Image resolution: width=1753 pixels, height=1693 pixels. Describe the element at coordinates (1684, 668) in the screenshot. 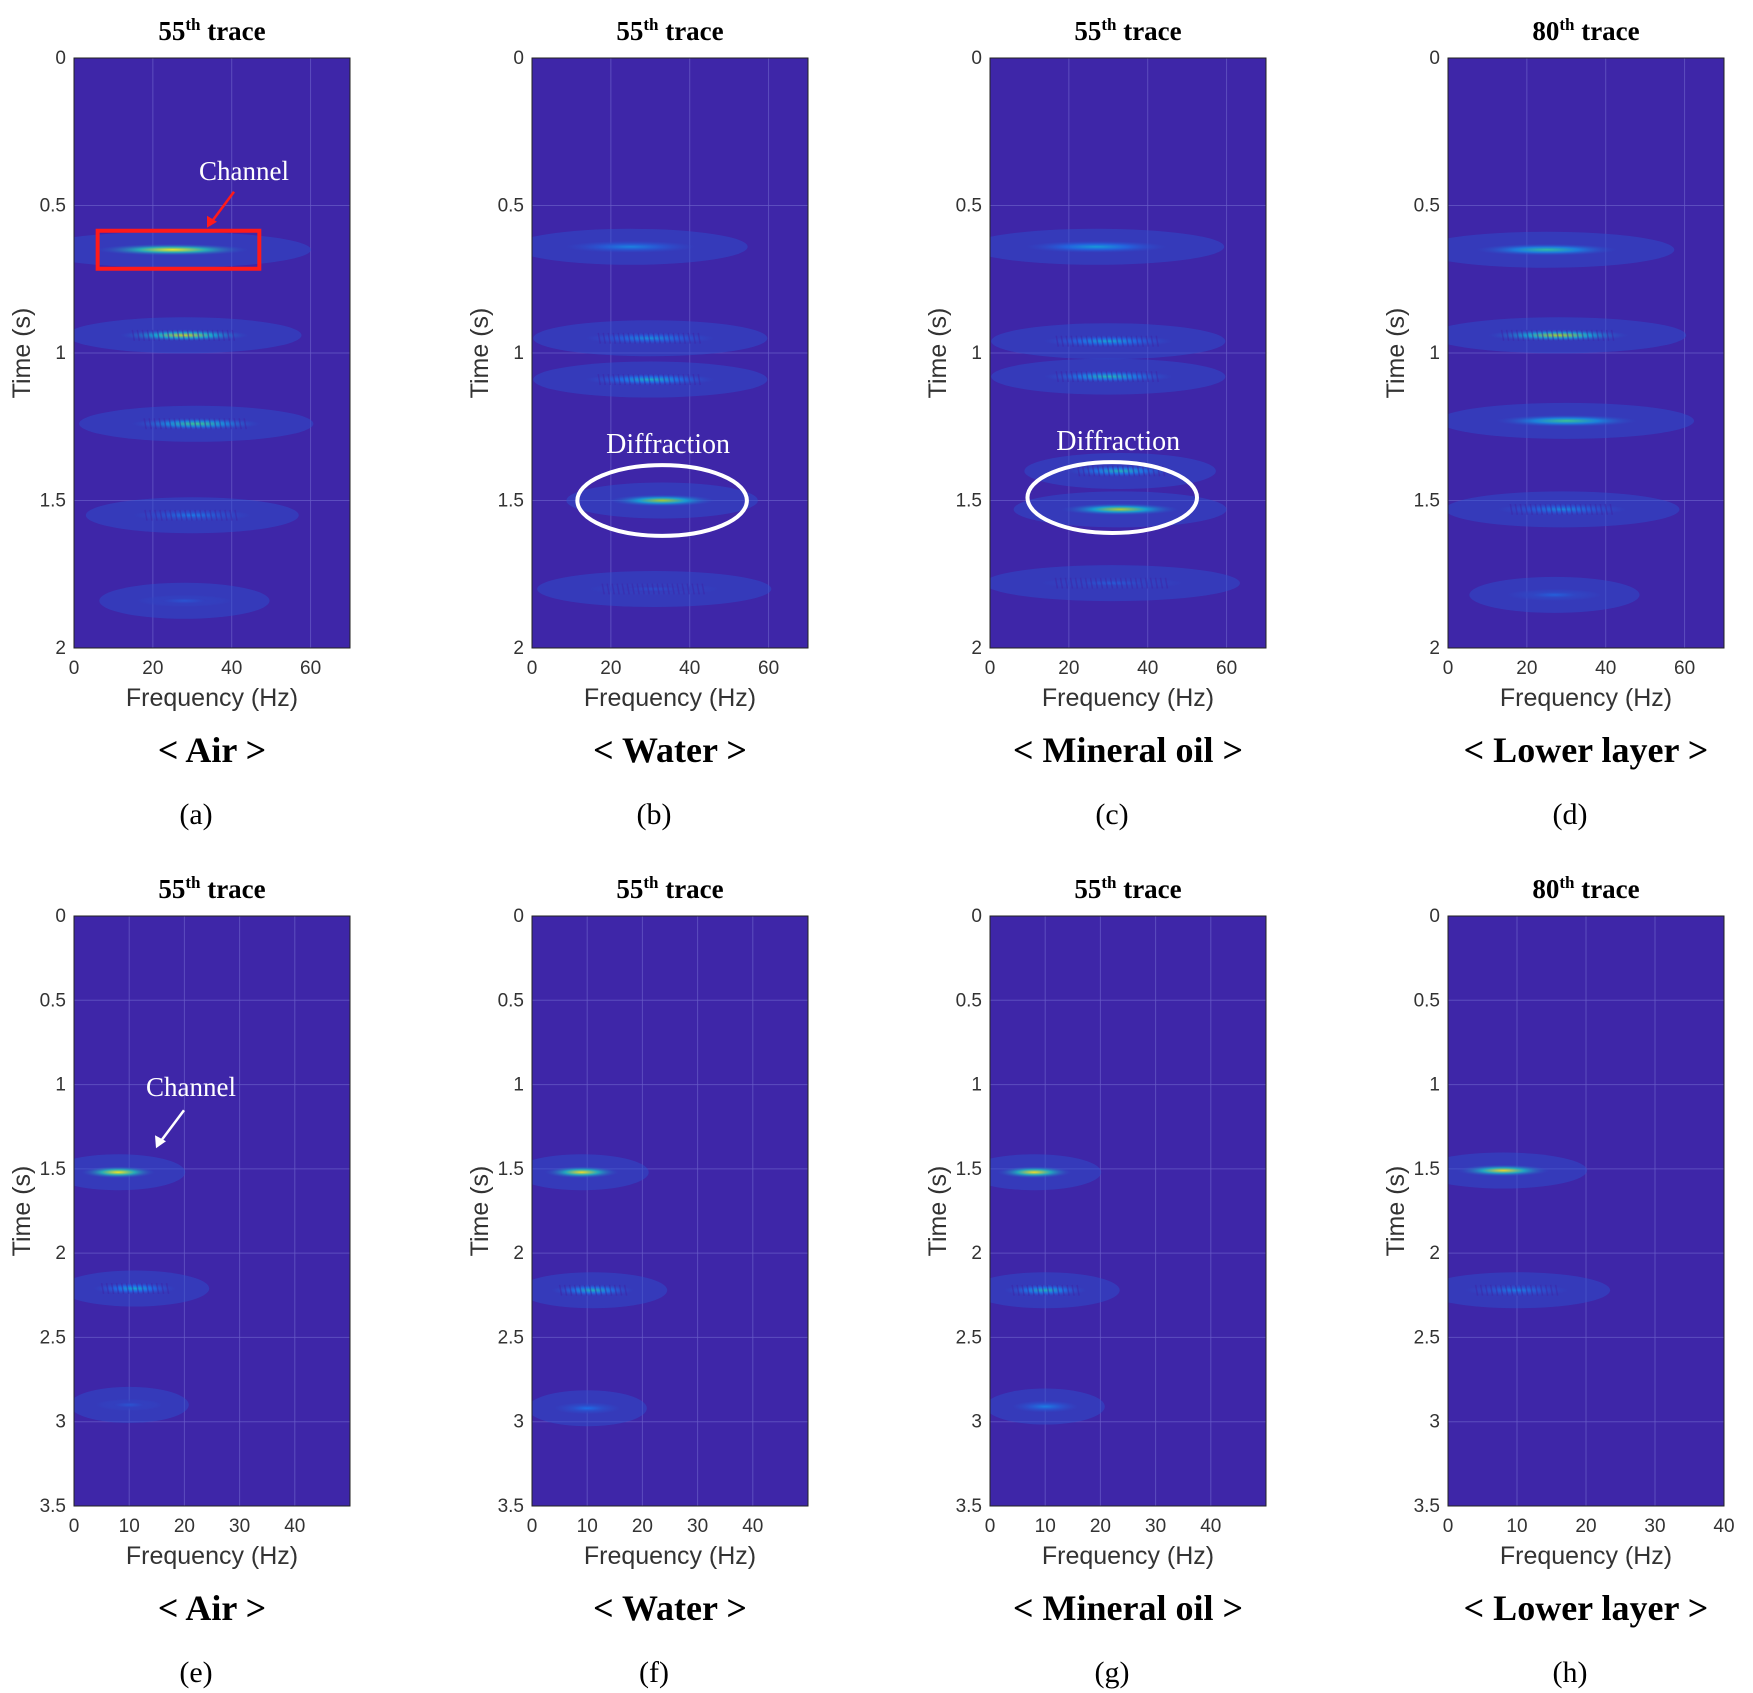

I see `x-tick-label: 60` at that location.